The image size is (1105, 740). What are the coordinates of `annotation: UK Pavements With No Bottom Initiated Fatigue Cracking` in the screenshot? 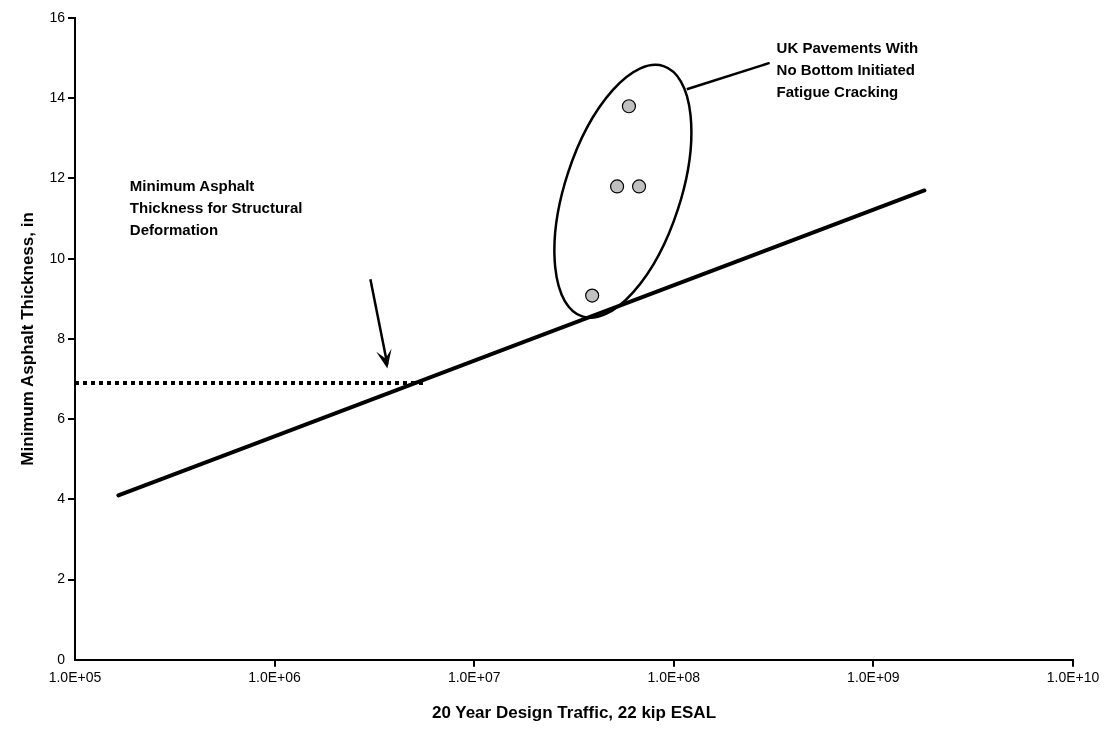 It's located at (848, 70).